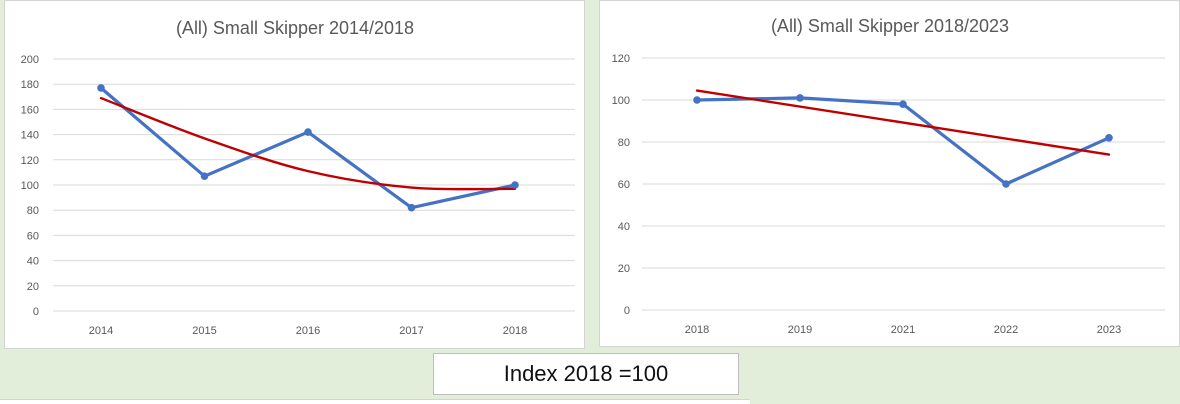 The height and width of the screenshot is (404, 1180). I want to click on index-label-box: Index 2018 =100, so click(586, 374).